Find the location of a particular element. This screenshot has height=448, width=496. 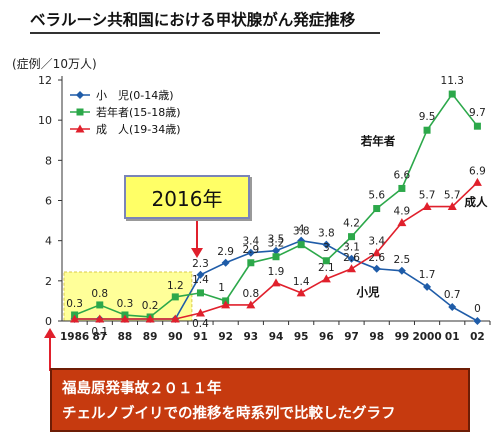

y-tick-label: 12 is located at coordinates (45, 80).